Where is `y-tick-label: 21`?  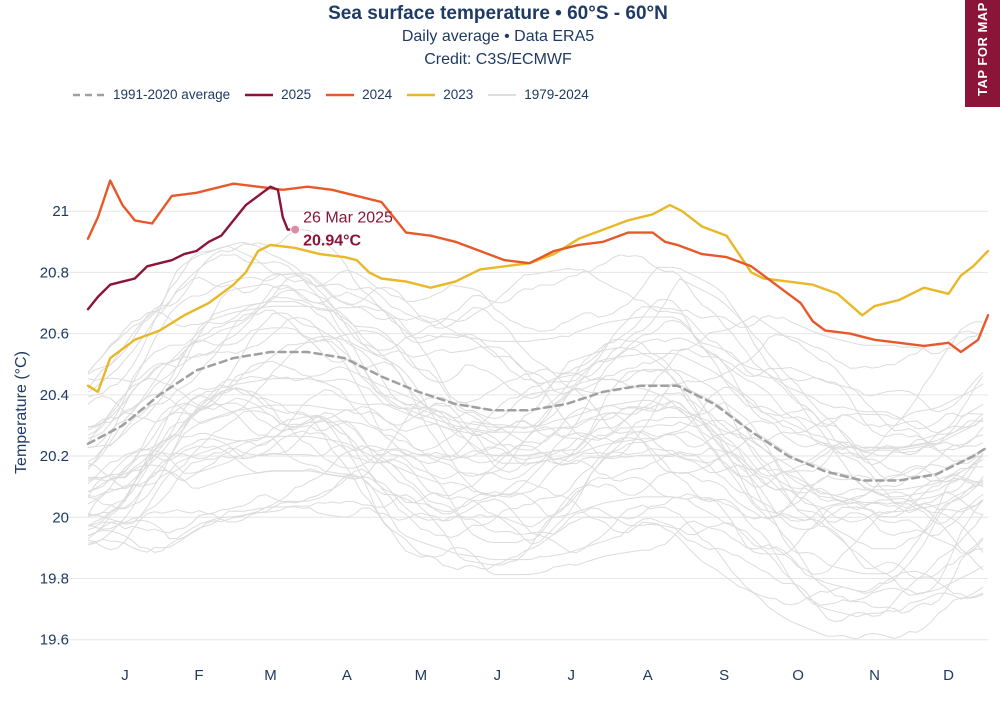
y-tick-label: 21 is located at coordinates (60, 211).